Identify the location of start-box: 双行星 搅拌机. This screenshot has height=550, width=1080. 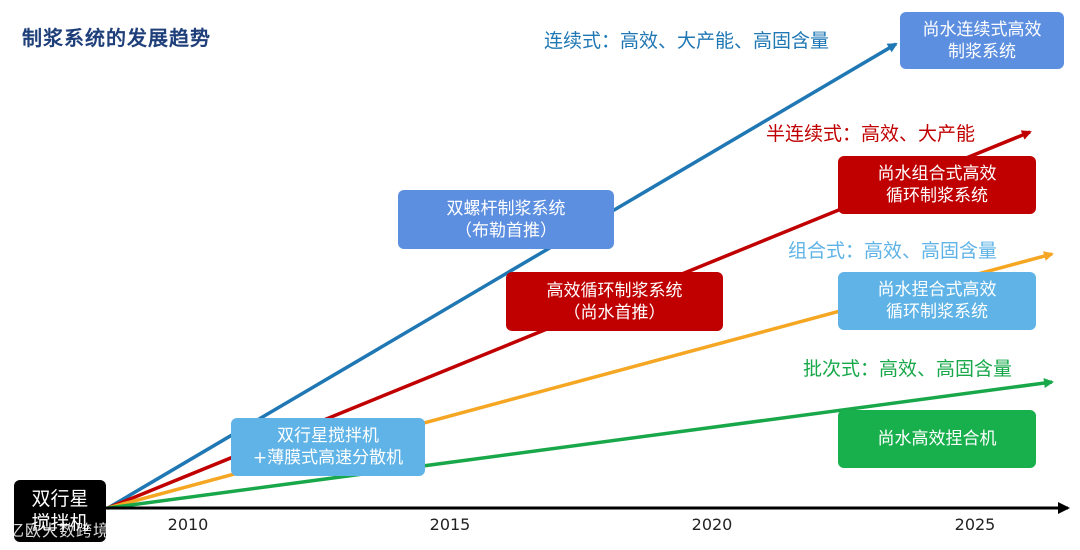
(60, 511).